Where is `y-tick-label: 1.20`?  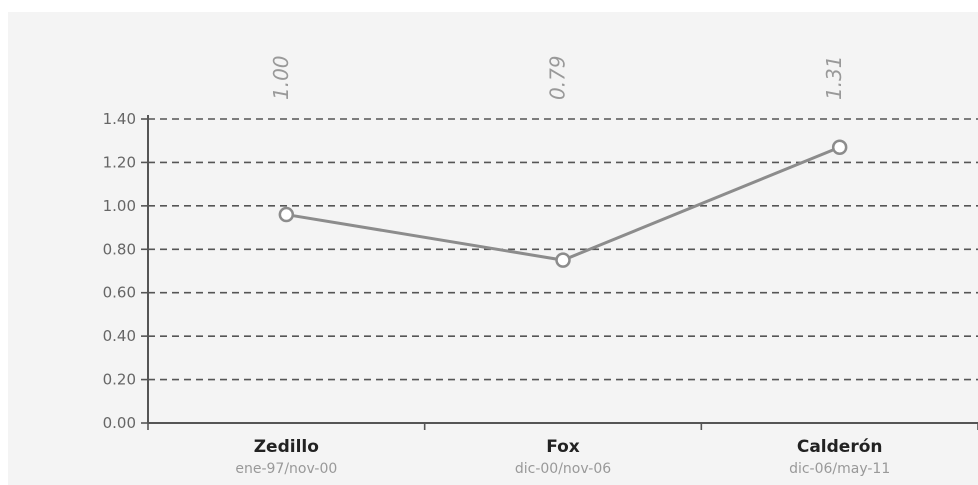
y-tick-label: 1.20 is located at coordinates (119, 162).